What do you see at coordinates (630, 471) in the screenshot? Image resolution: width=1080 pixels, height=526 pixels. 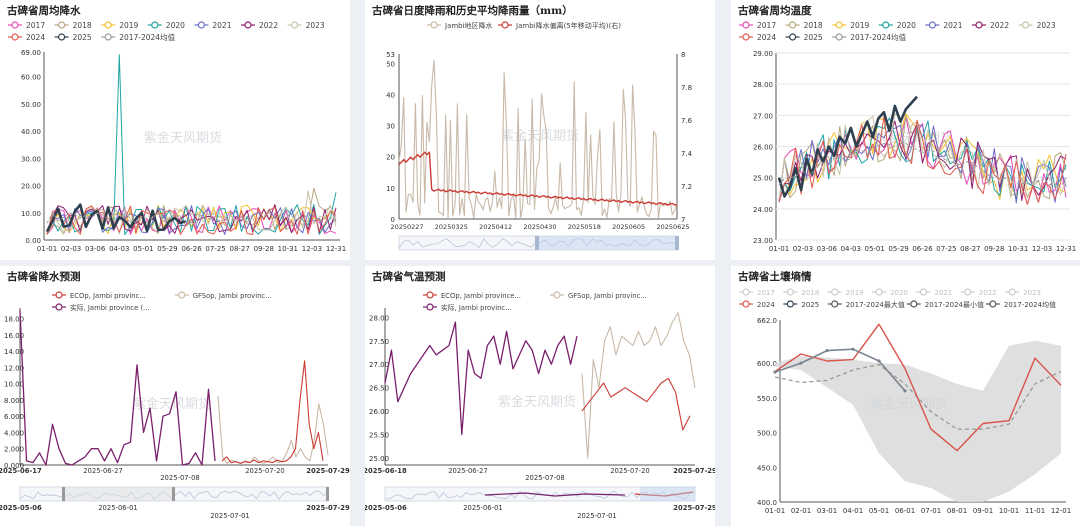 I see `x-tick-label: 2025-07-20` at bounding box center [630, 471].